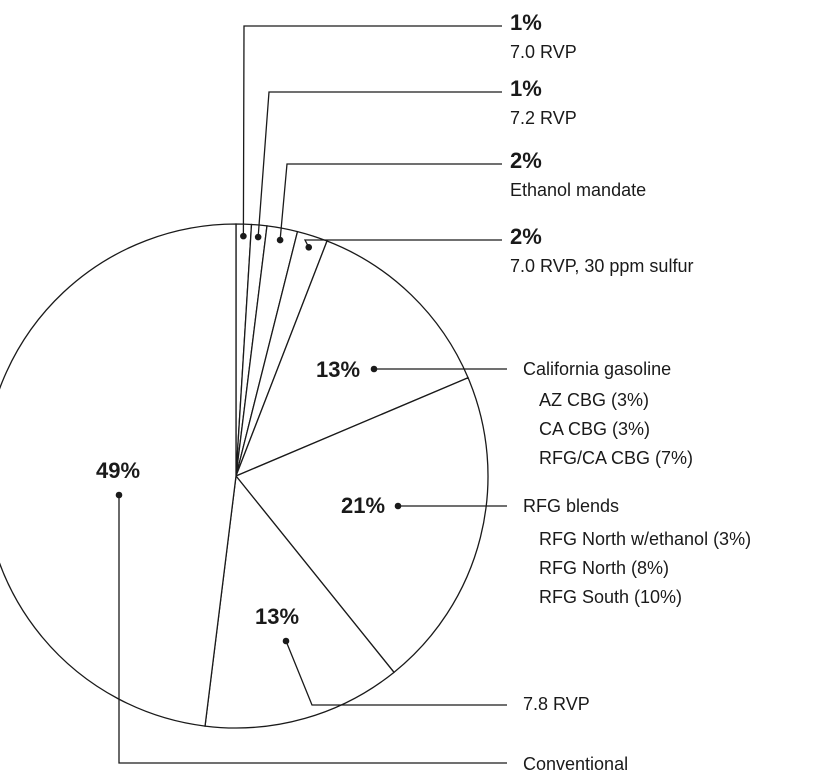 This screenshot has height=779, width=827. I want to click on slice-name-4: California gasoline, so click(597, 369).